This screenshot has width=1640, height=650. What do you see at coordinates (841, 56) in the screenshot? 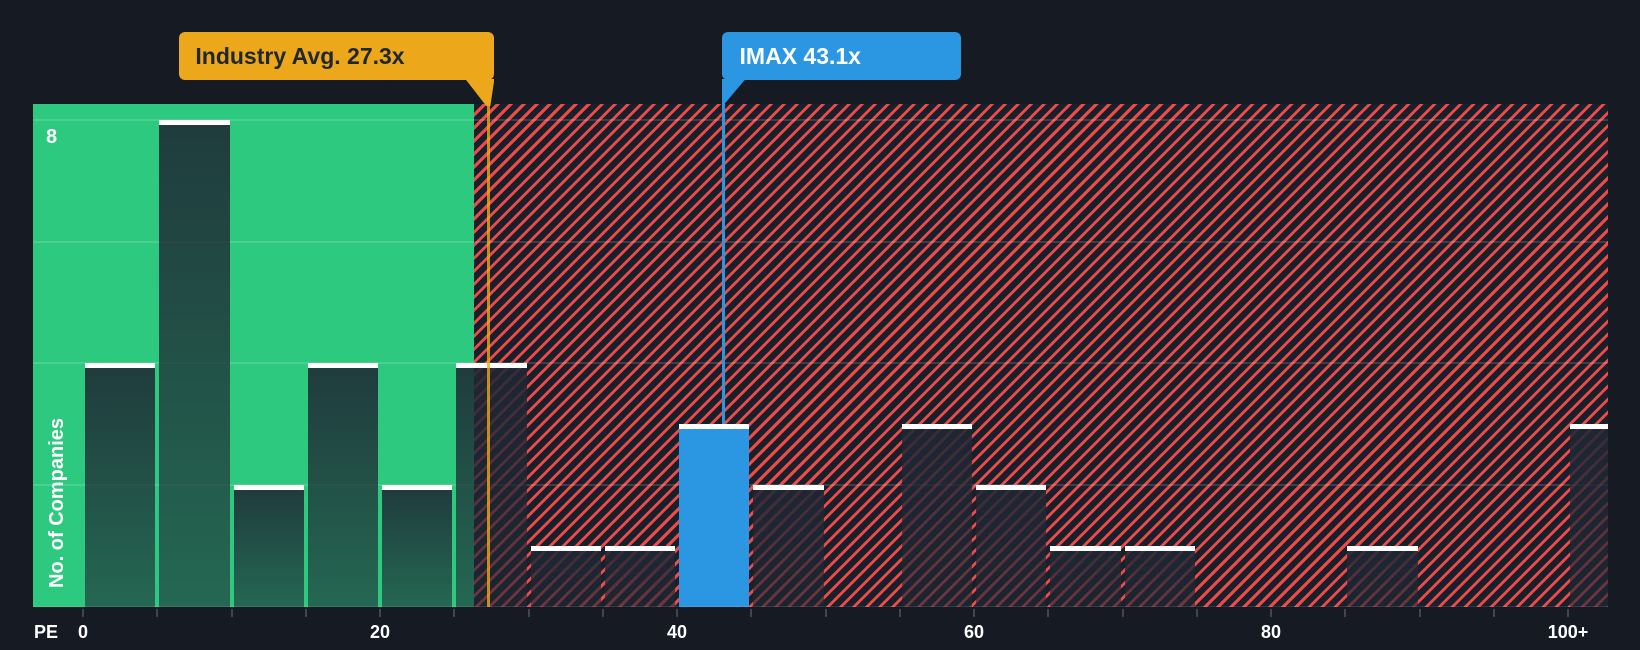
I see `company-tooltip: IMAX 43.1x` at bounding box center [841, 56].